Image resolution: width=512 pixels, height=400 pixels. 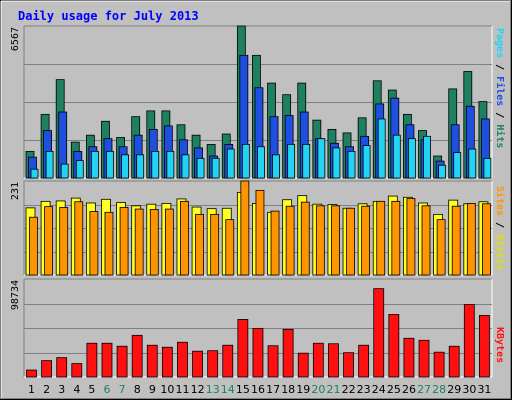 I want to click on legend-kbytes: KBytes, so click(x=499, y=345).